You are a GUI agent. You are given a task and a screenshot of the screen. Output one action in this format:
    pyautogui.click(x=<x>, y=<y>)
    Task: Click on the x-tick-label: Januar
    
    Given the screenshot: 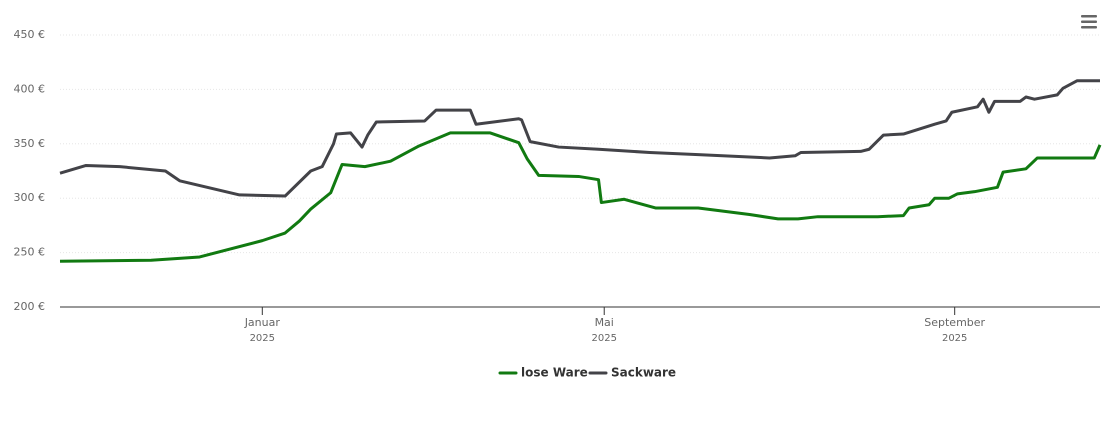 What is the action you would take?
    pyautogui.click(x=262, y=322)
    